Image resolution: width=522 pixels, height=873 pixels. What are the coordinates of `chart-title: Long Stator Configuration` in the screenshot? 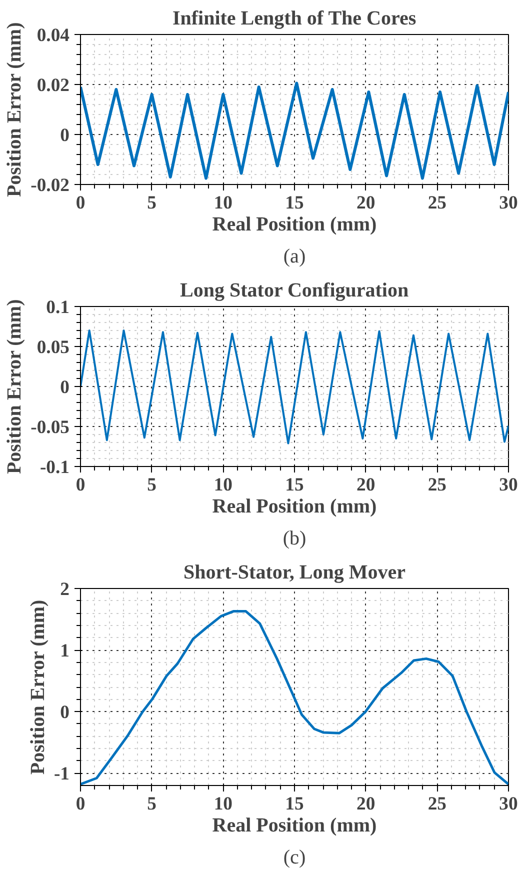 It's located at (294, 291).